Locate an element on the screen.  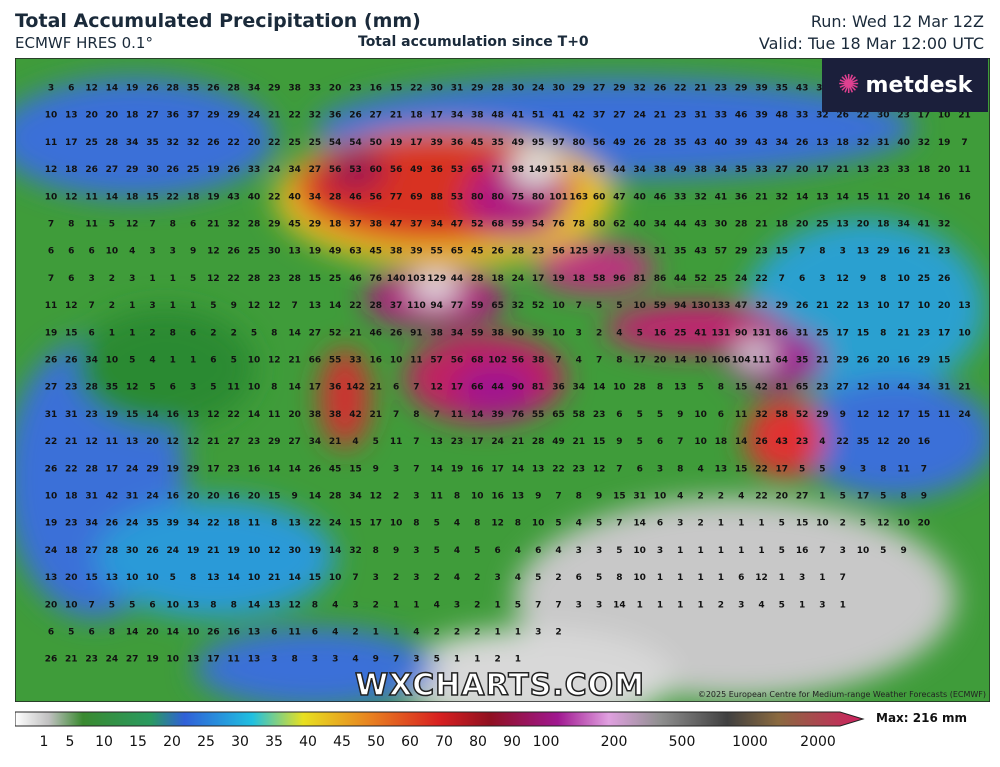
grid-value: 38 is located at coordinates (376, 225).